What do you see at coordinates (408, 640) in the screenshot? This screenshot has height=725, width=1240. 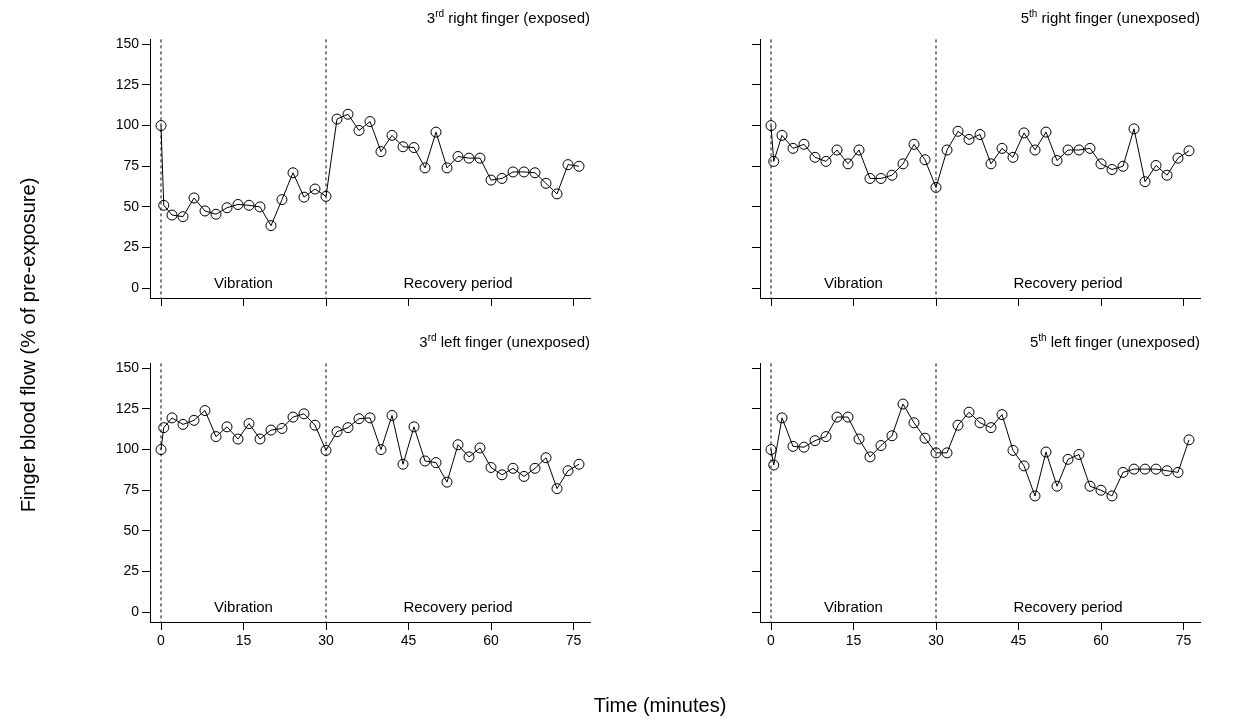 I see `x-tick-label: 45` at bounding box center [408, 640].